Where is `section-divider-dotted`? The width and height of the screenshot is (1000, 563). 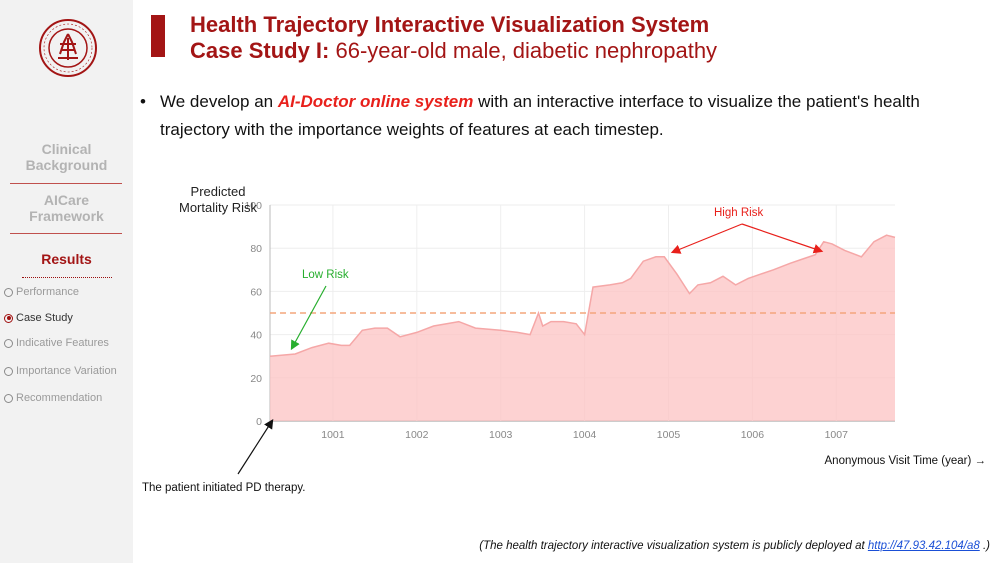
section-divider-dotted is located at coordinates (67, 277).